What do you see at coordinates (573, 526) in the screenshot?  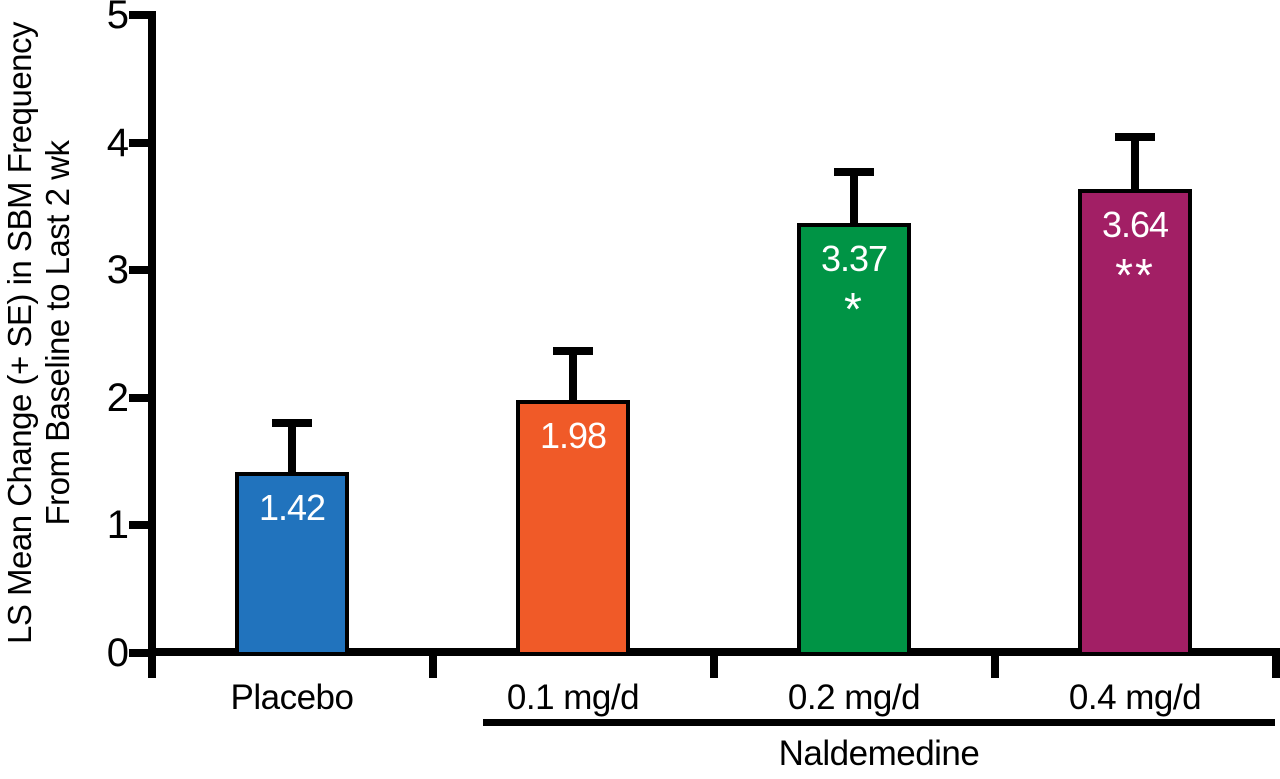 I see `bar-0-1-mg-d` at bounding box center [573, 526].